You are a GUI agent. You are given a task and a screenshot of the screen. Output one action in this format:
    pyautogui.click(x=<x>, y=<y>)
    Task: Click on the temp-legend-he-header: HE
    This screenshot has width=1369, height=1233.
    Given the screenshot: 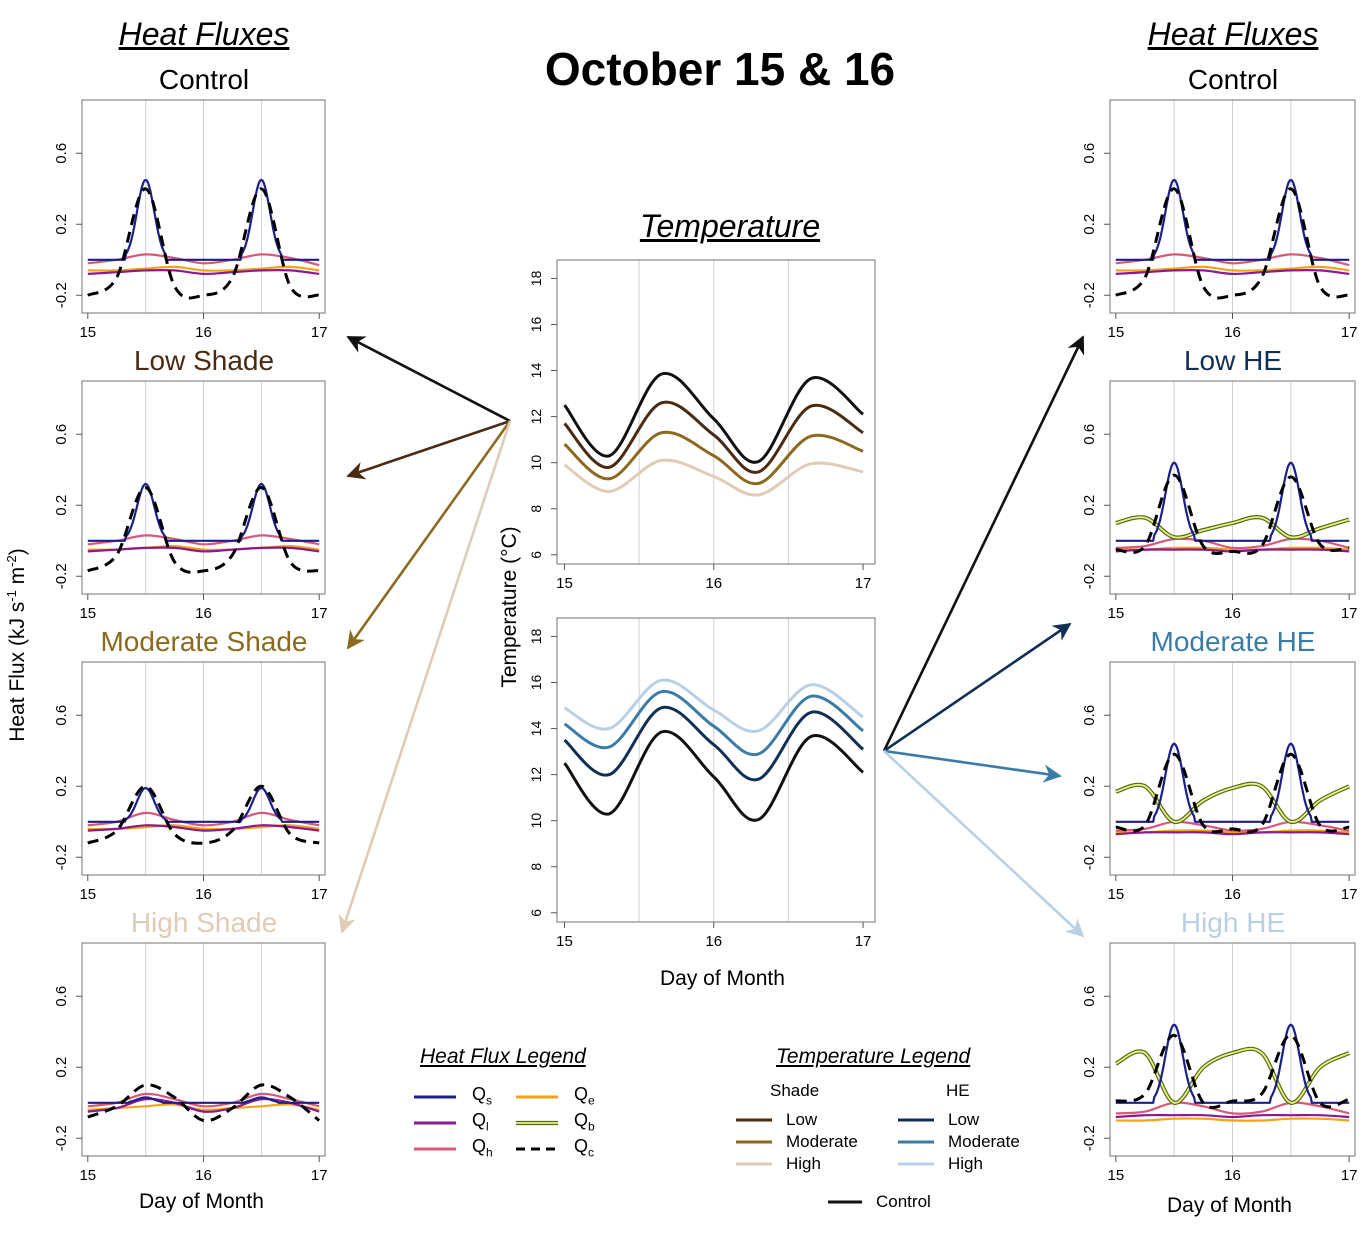 What is the action you would take?
    pyautogui.click(x=958, y=1090)
    